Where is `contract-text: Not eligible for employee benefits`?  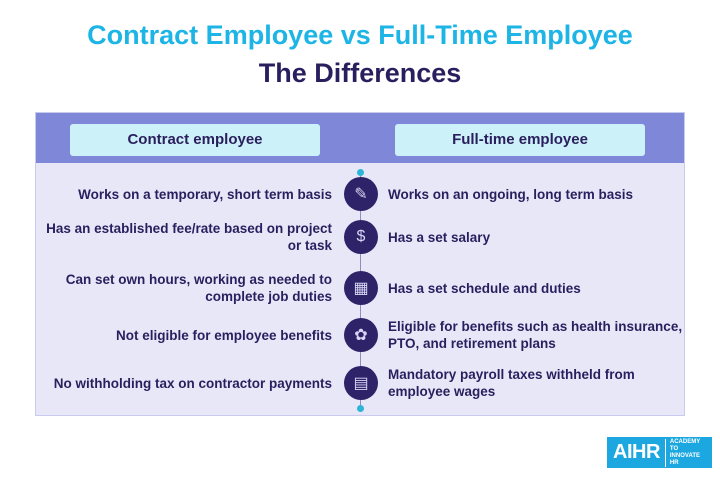 contract-text: Not eligible for employee benefits is located at coordinates (223, 335).